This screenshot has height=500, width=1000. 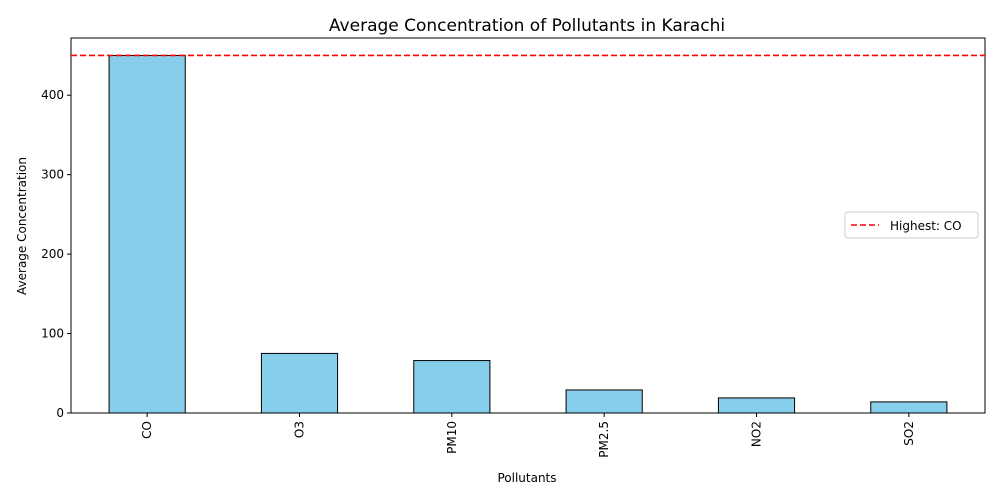 What do you see at coordinates (756, 405) in the screenshot?
I see `bar-no2` at bounding box center [756, 405].